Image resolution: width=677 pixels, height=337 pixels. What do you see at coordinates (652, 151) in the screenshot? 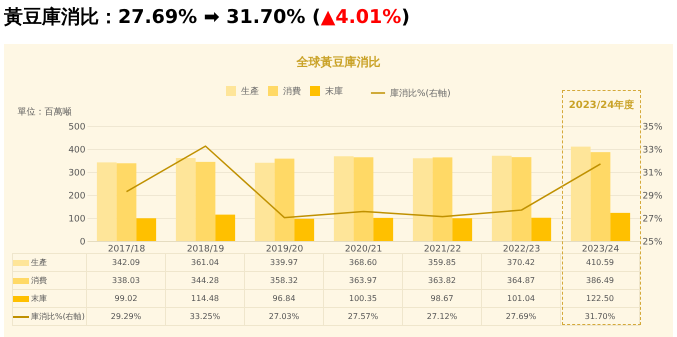
I see `y2-tick-label: 33%` at bounding box center [652, 151].